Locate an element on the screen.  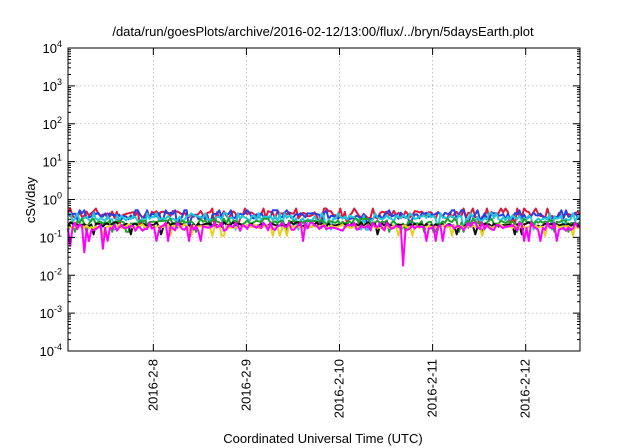
y-tick-label: 10⁻¹ is located at coordinates (51, 236).